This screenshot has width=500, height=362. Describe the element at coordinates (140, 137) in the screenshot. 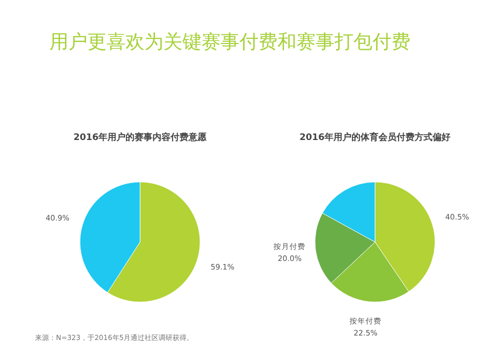

I see `chart-title: 2016年用户的赛事内容付费意愿` at that location.